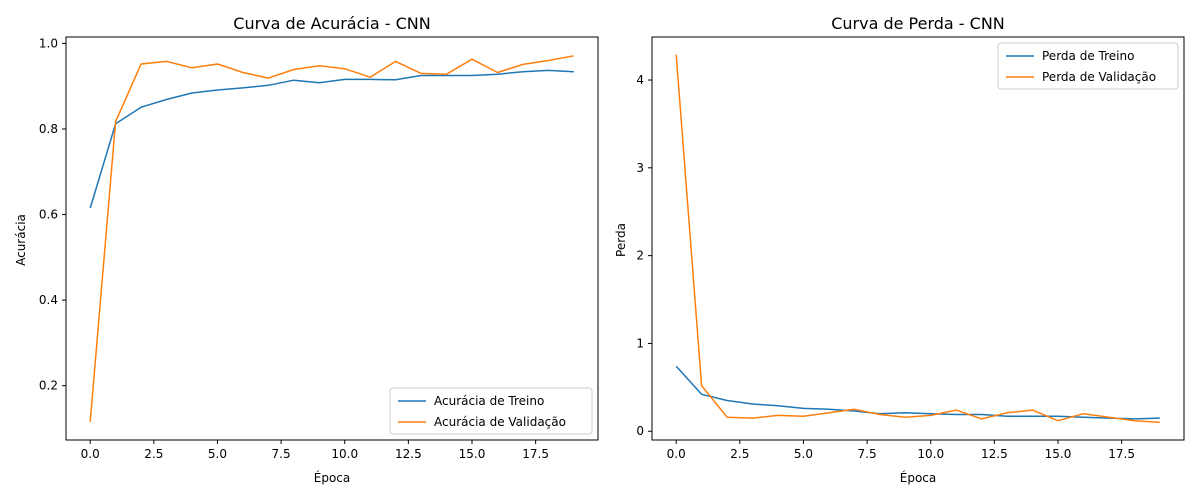 This screenshot has width=1200, height=500. What do you see at coordinates (640, 343) in the screenshot?
I see `loss-y-tick-label: 1` at bounding box center [640, 343].